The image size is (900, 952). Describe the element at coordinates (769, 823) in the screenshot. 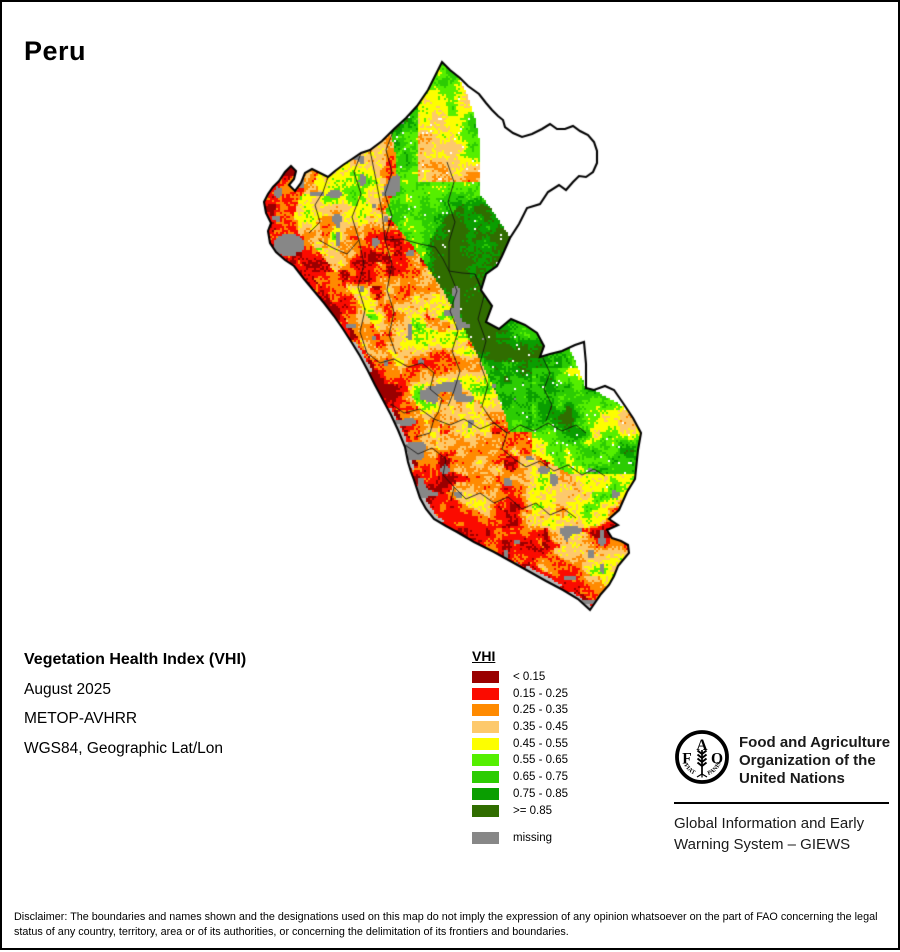

I see `giews-line1: Global Information and Early` at that location.